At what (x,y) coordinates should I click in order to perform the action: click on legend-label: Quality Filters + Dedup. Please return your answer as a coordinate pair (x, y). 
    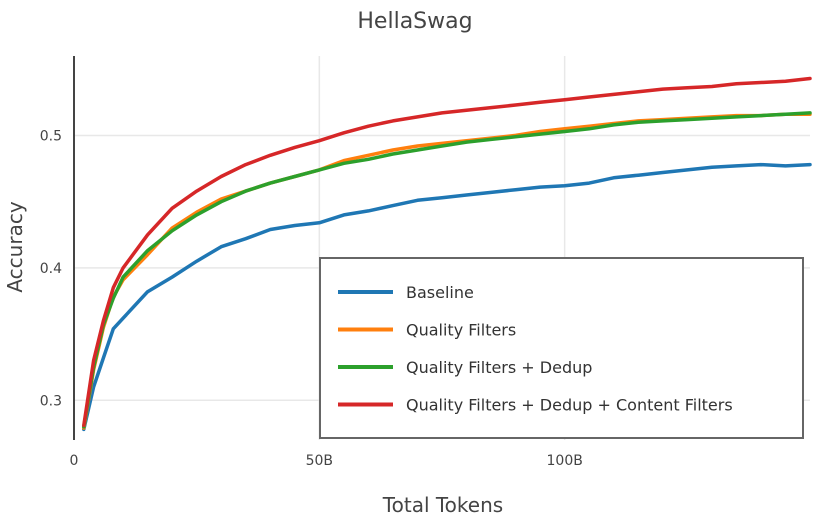
    Looking at the image, I should click on (499, 367).